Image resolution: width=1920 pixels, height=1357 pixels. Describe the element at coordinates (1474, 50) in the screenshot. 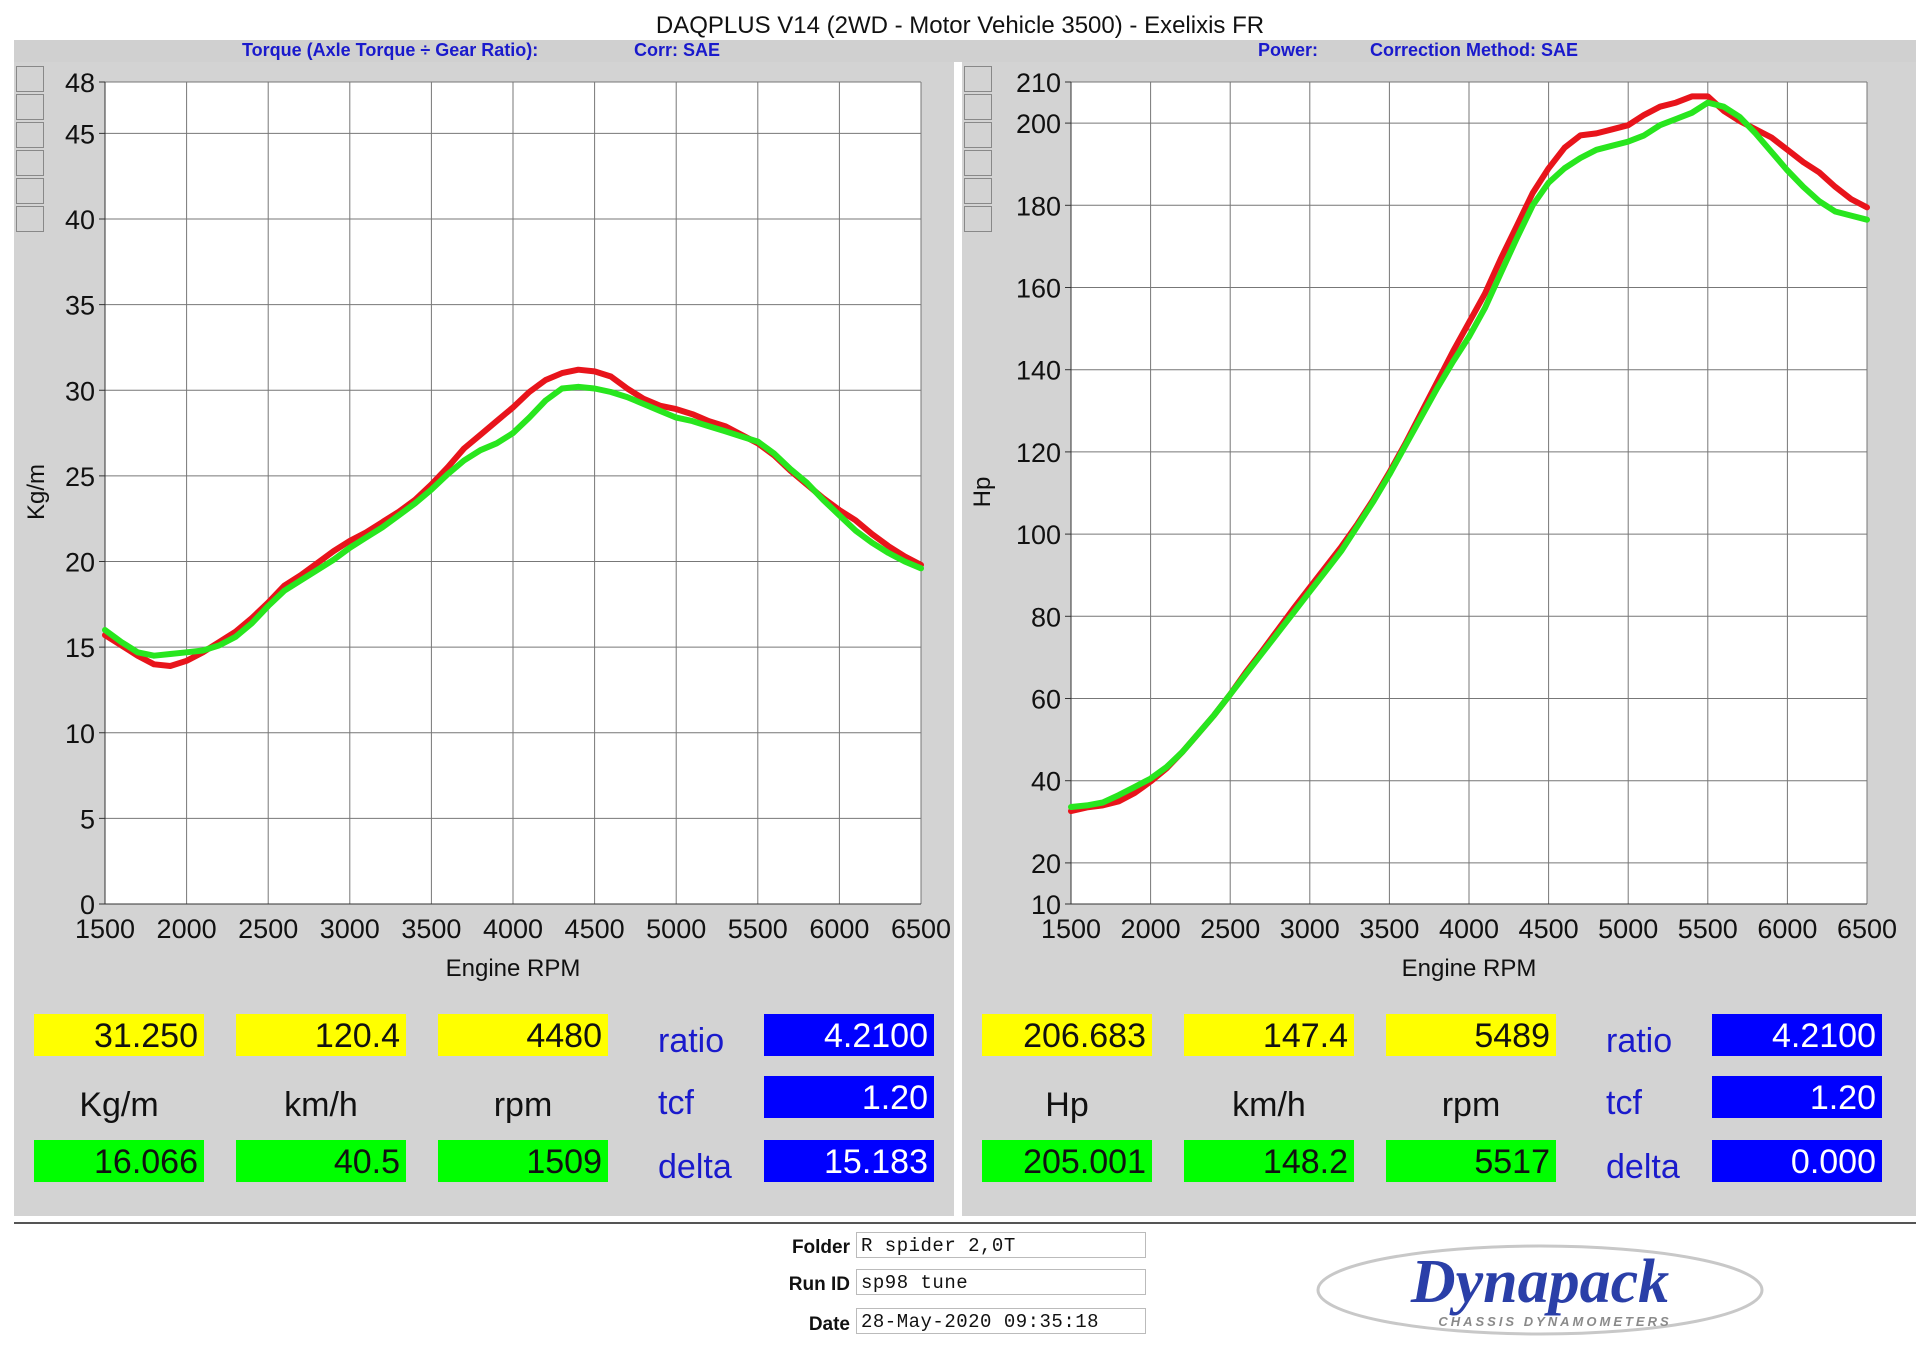

I see `power-correction-label: Correction Method: SAE` at that location.